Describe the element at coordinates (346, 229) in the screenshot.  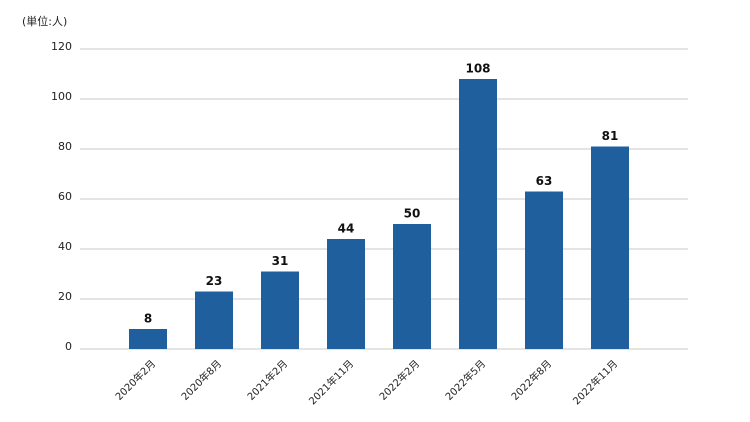
I see `value-label: 44` at that location.